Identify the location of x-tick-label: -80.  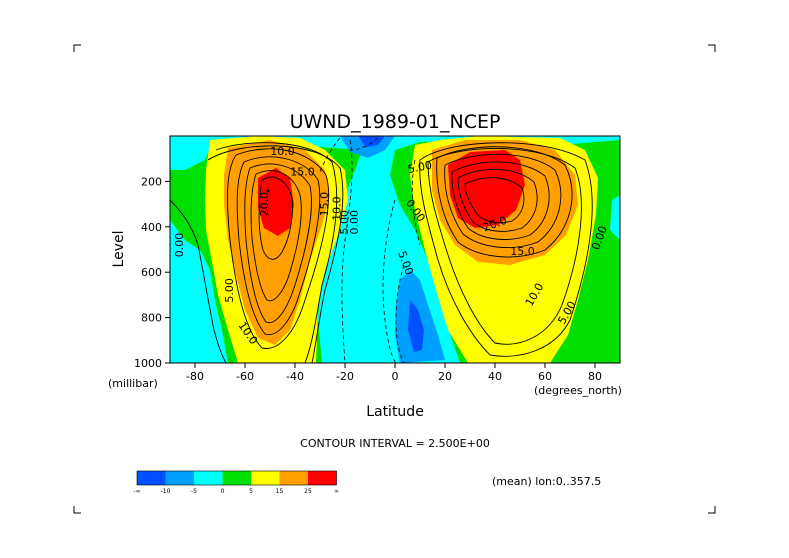
(195, 376).